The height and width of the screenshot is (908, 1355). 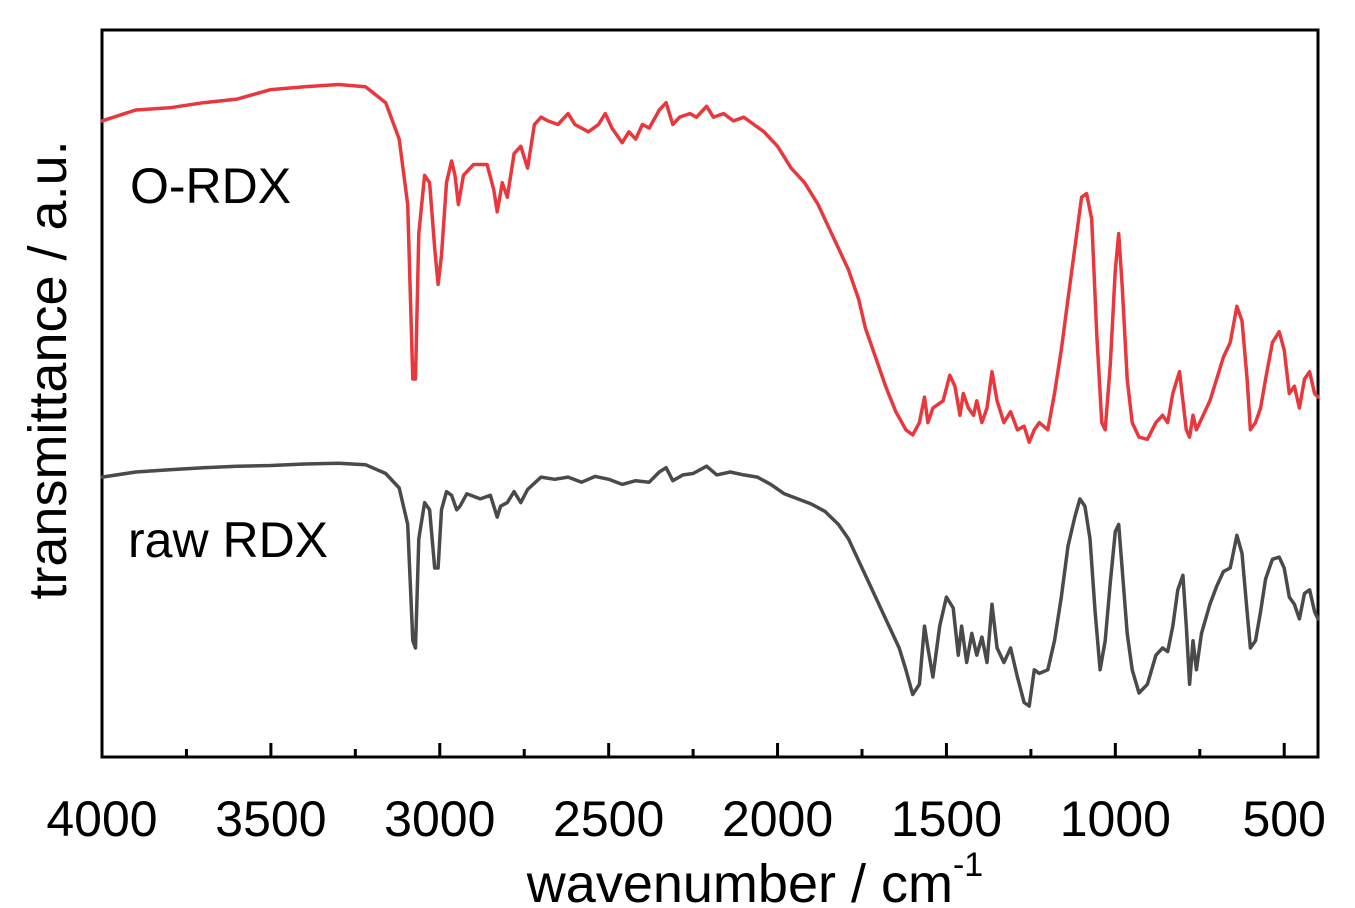 What do you see at coordinates (270, 819) in the screenshot?
I see `x-tick-label: 3500` at bounding box center [270, 819].